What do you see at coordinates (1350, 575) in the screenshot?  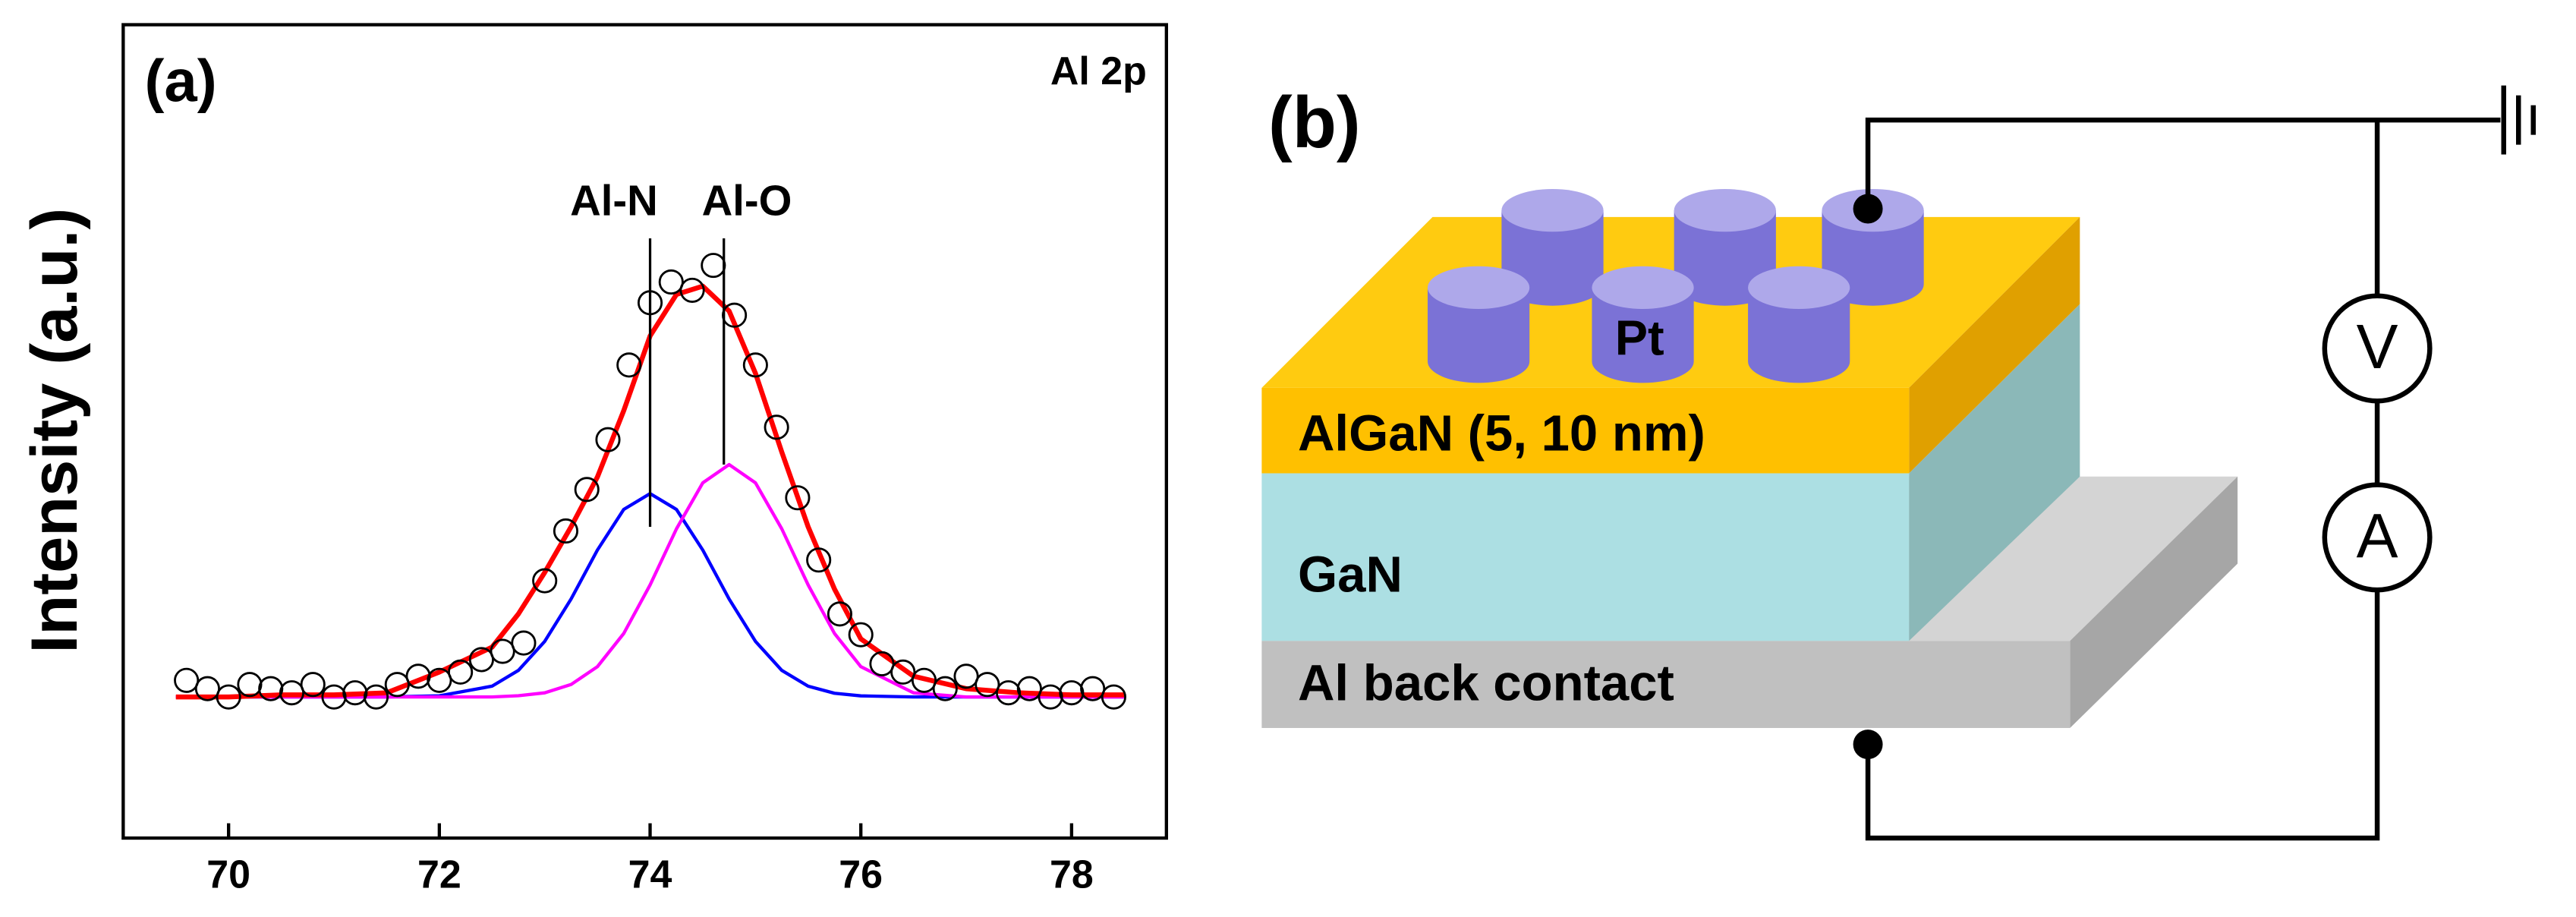 I see `layer-label: GaN` at bounding box center [1350, 575].